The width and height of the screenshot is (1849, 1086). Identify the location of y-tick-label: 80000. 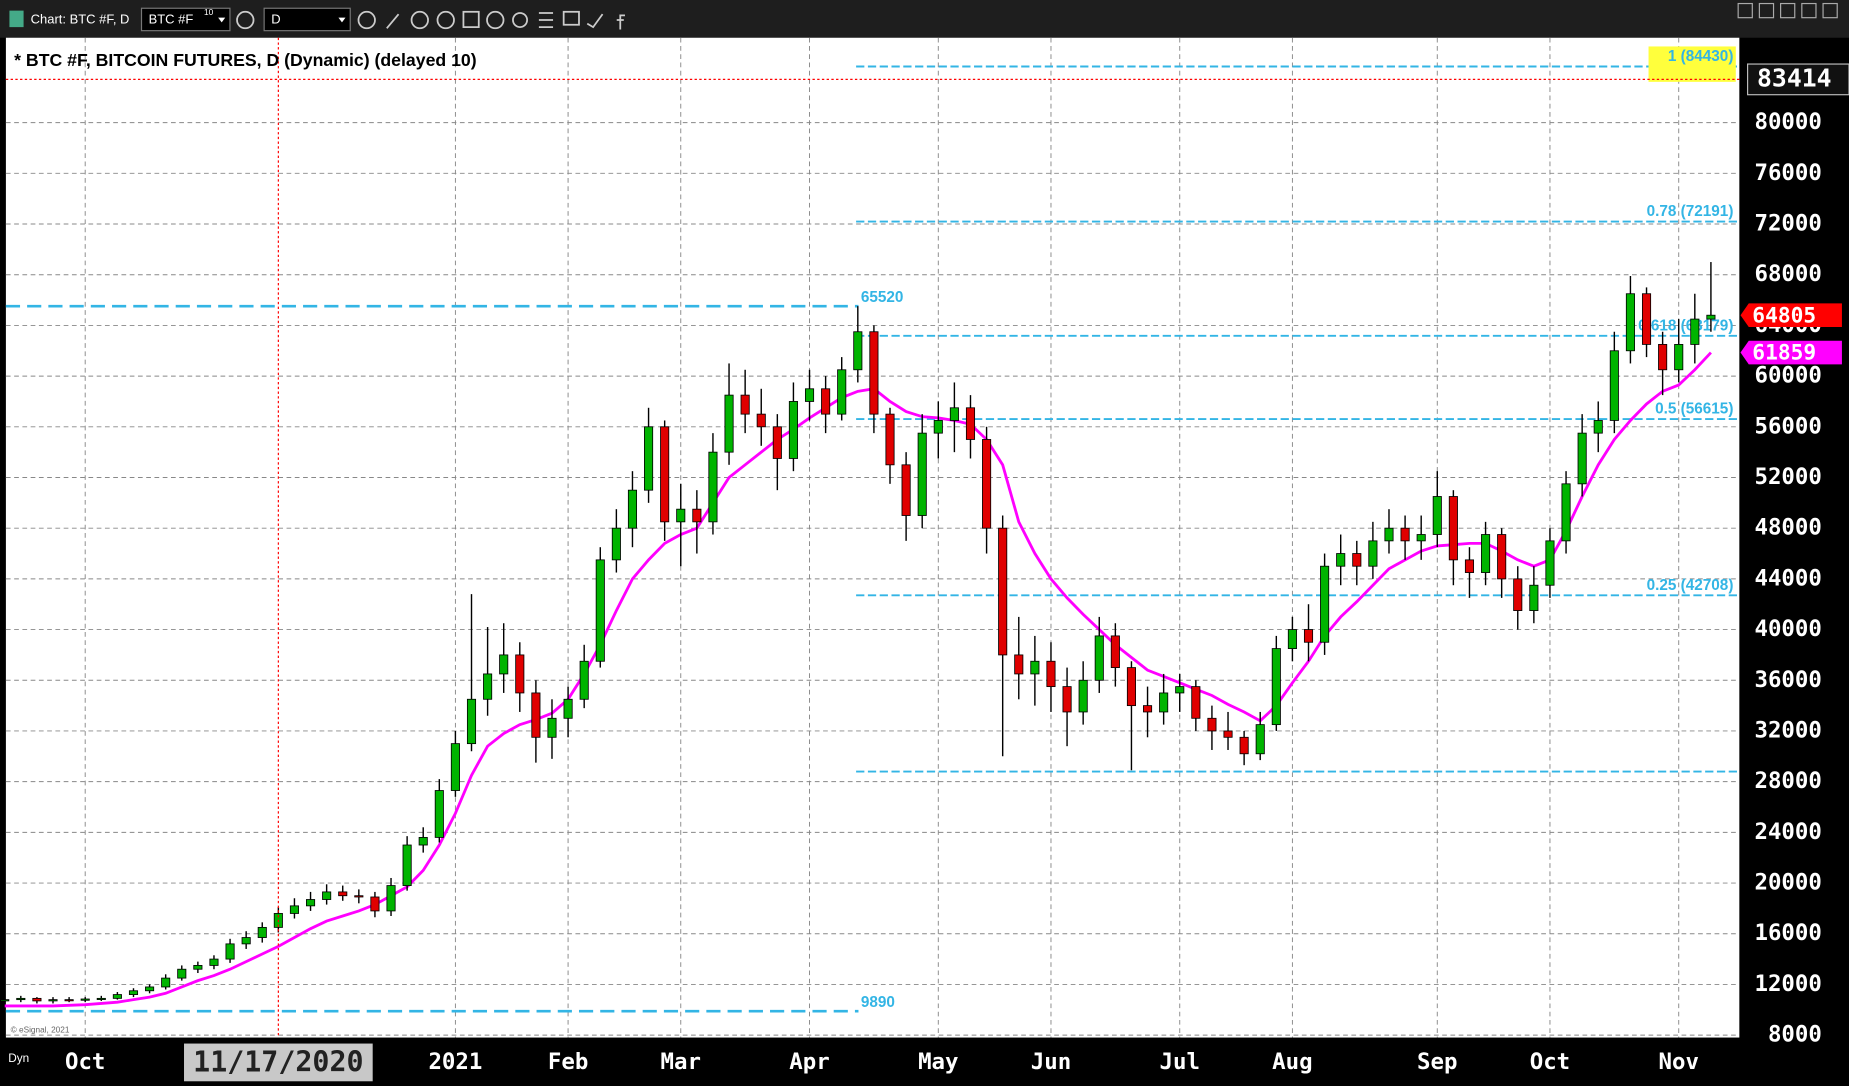
(1787, 122).